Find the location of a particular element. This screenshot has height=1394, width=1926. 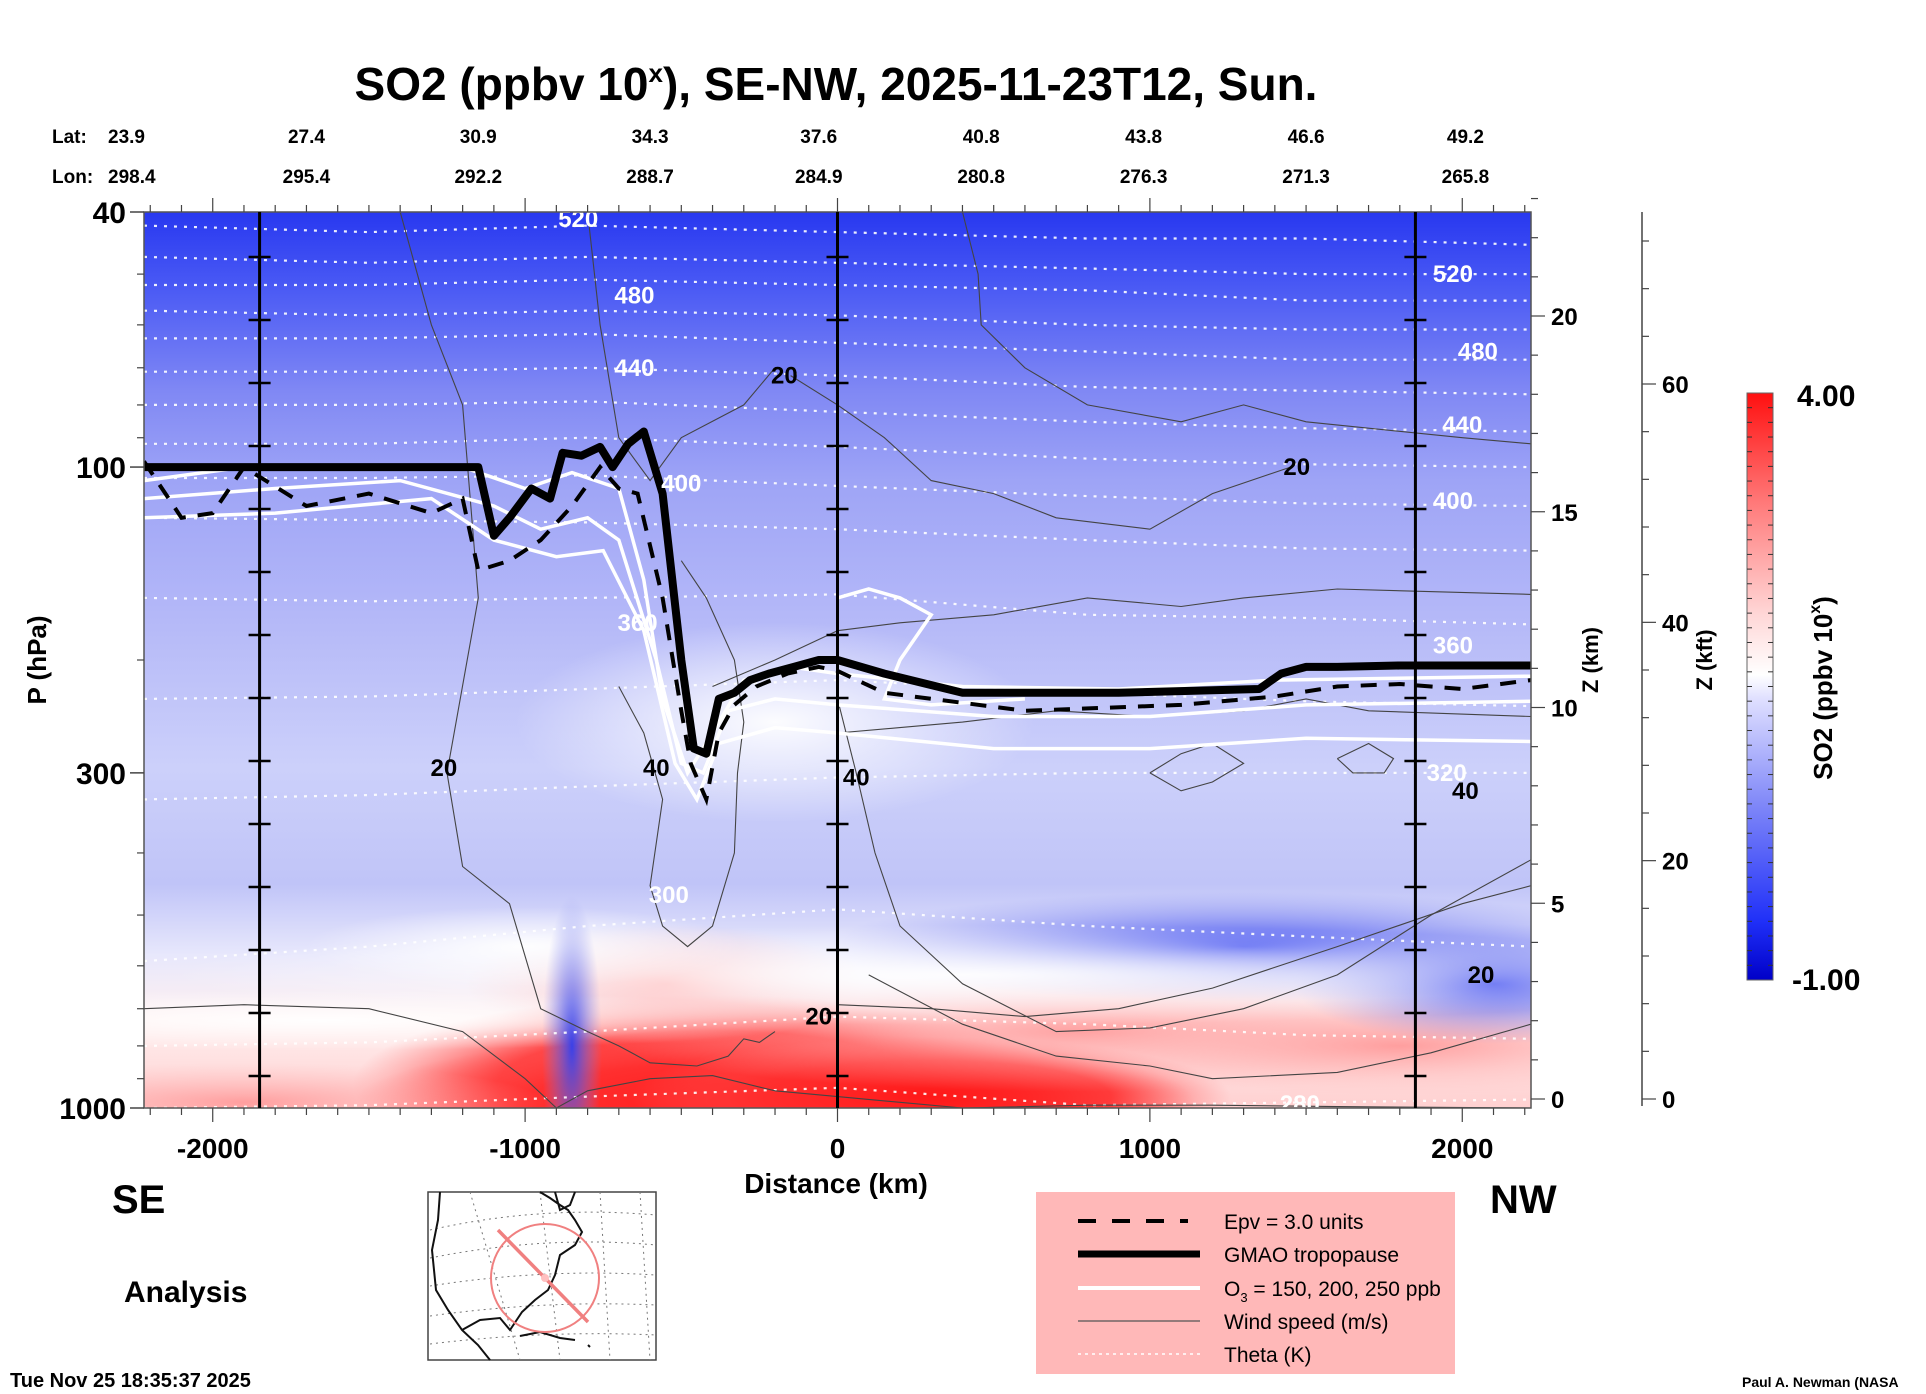

legend-label-theta: Theta (K) is located at coordinates (1268, 1355).